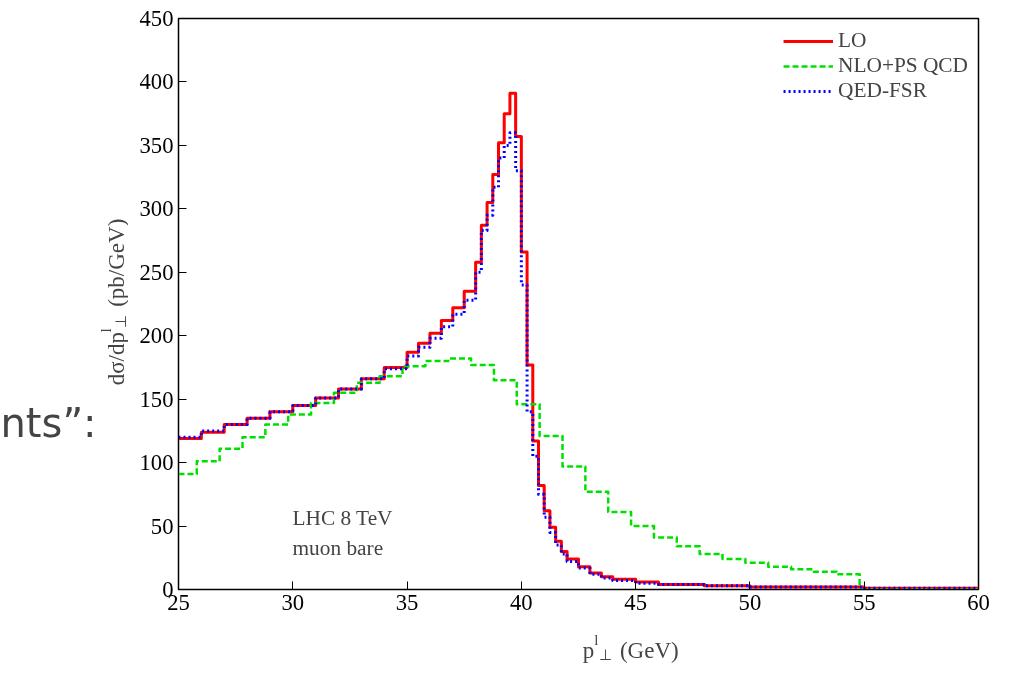 This screenshot has height=679, width=1020. Describe the element at coordinates (338, 547) in the screenshot. I see `annotation: muon bare` at that location.